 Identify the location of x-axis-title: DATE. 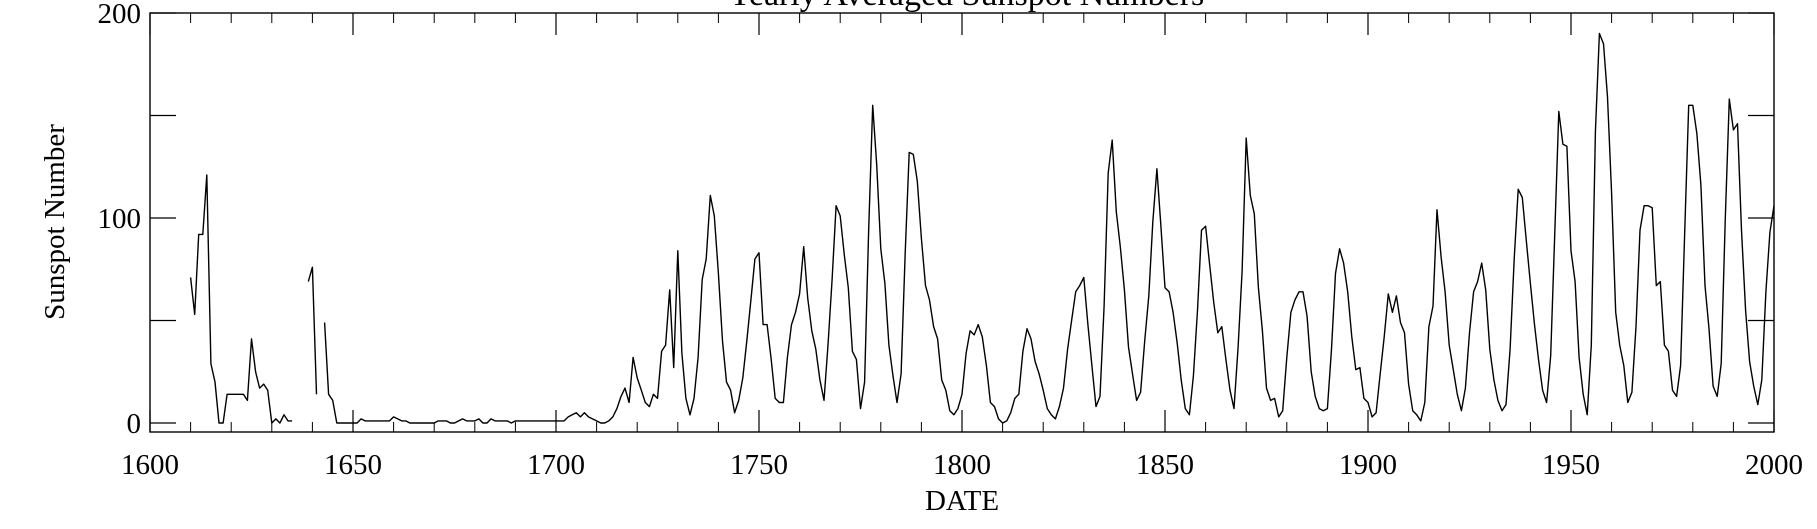
(962, 501).